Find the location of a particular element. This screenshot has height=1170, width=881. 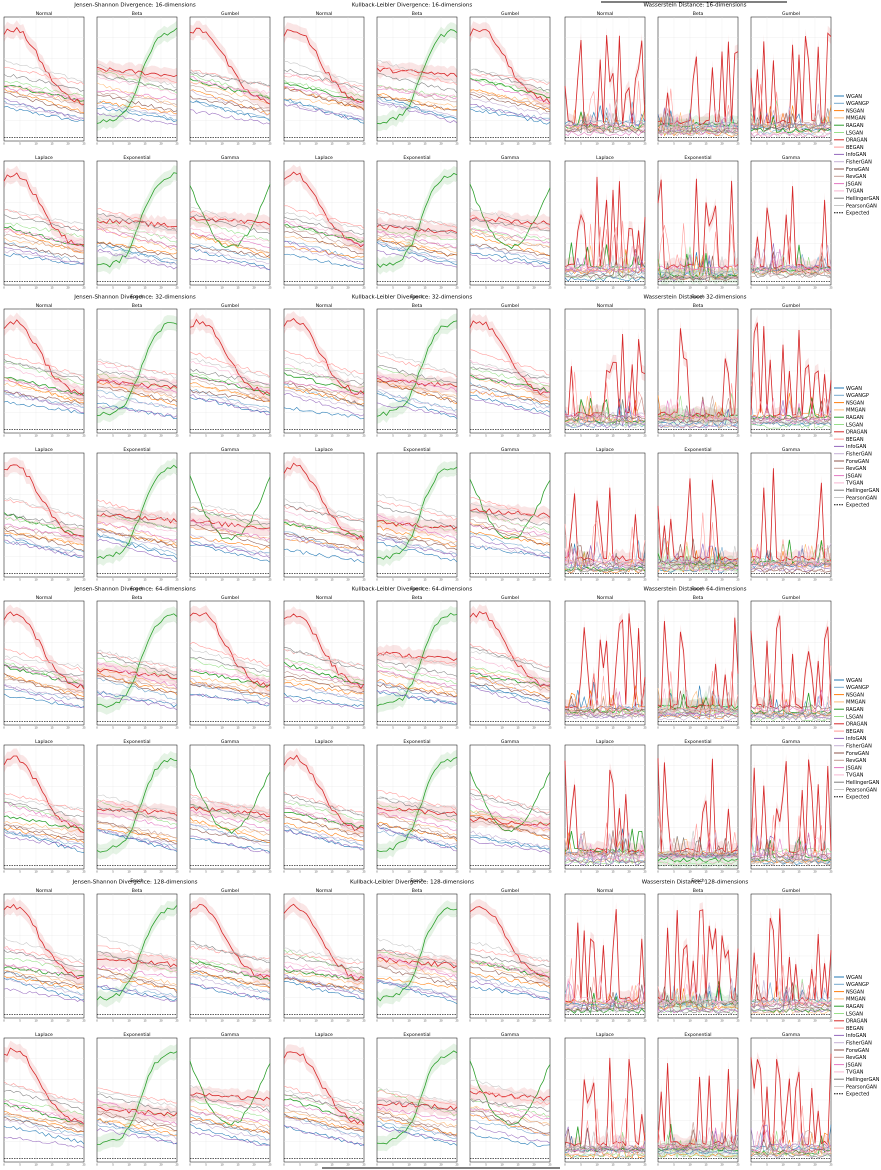

panel-1-0-5: Gumbel 0 5 10 15 20 25 is located at coordinates (510, 370).